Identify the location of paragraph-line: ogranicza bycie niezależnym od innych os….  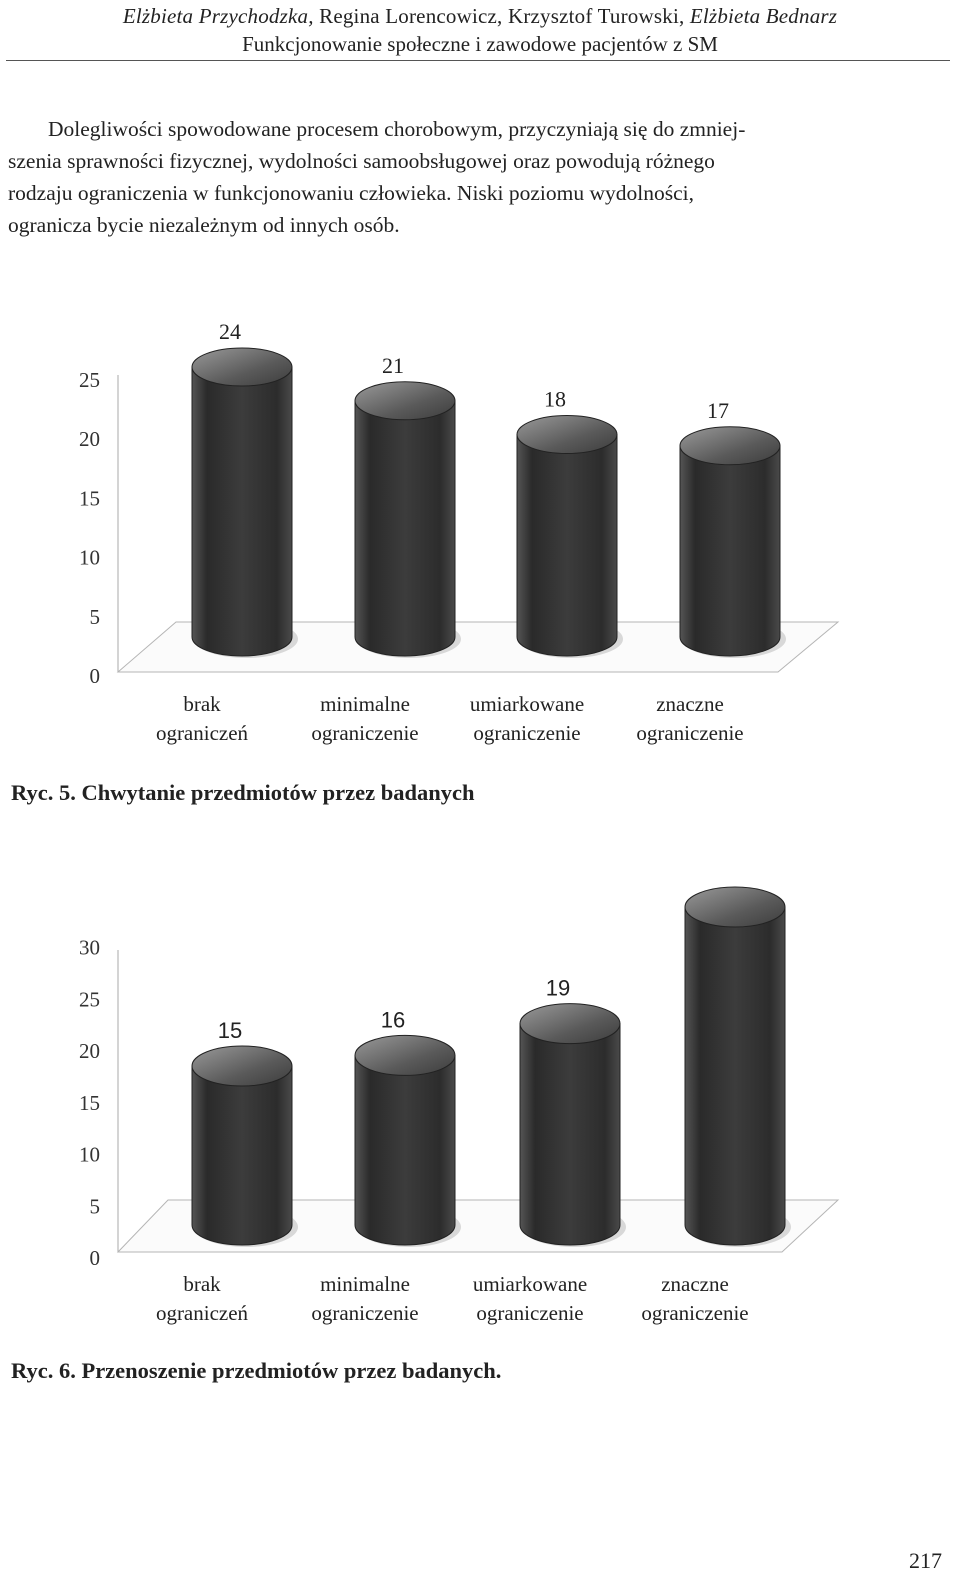
(204, 225).